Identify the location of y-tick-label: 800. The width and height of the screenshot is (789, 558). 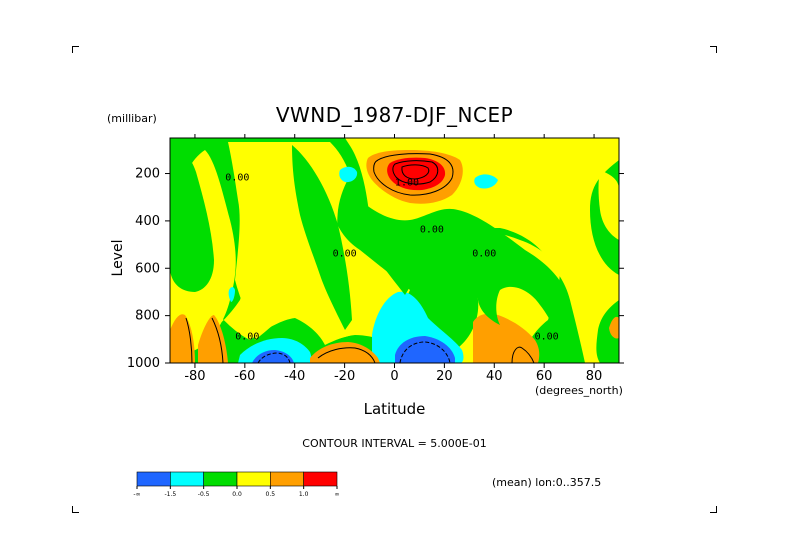
(147, 316).